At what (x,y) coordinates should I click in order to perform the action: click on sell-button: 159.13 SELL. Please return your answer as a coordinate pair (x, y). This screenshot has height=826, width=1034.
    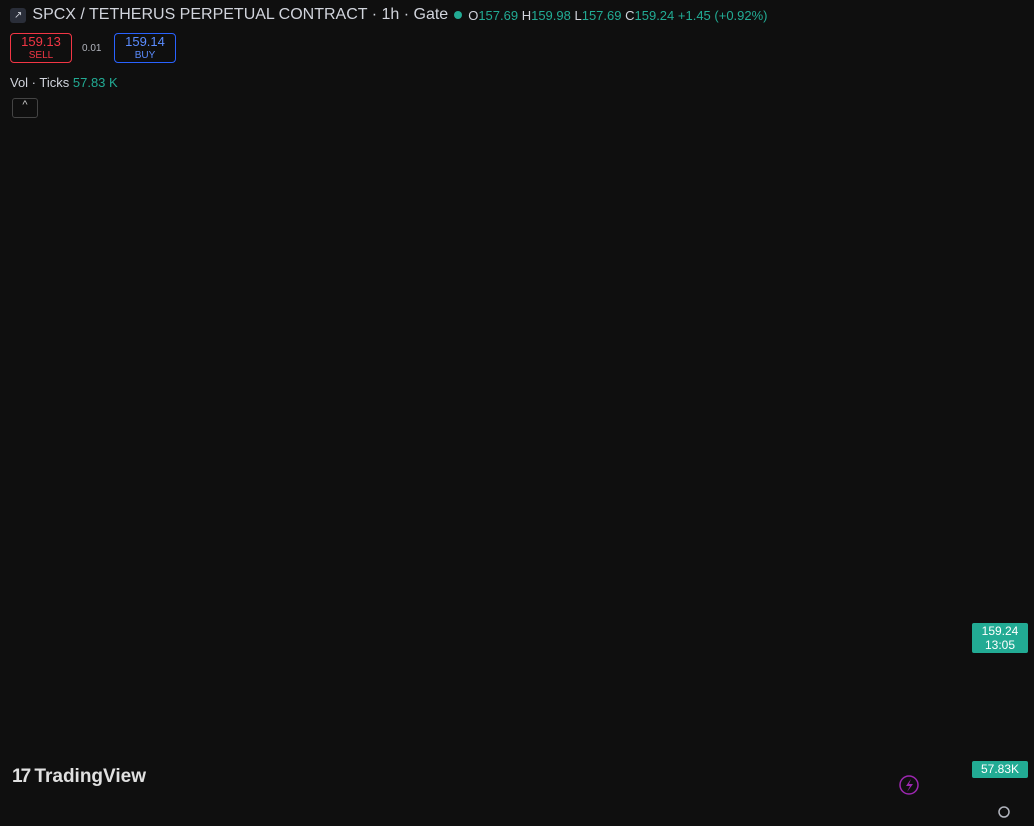
    Looking at the image, I should click on (41, 48).